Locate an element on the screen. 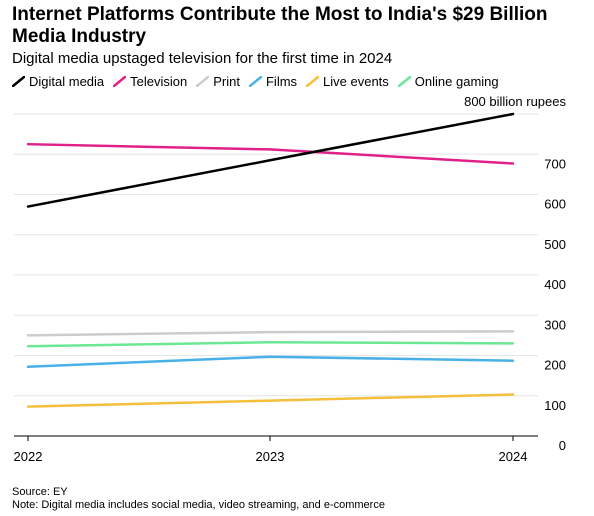 This screenshot has height=516, width=594. y-tick-label: 800 billion rupees is located at coordinates (515, 101).